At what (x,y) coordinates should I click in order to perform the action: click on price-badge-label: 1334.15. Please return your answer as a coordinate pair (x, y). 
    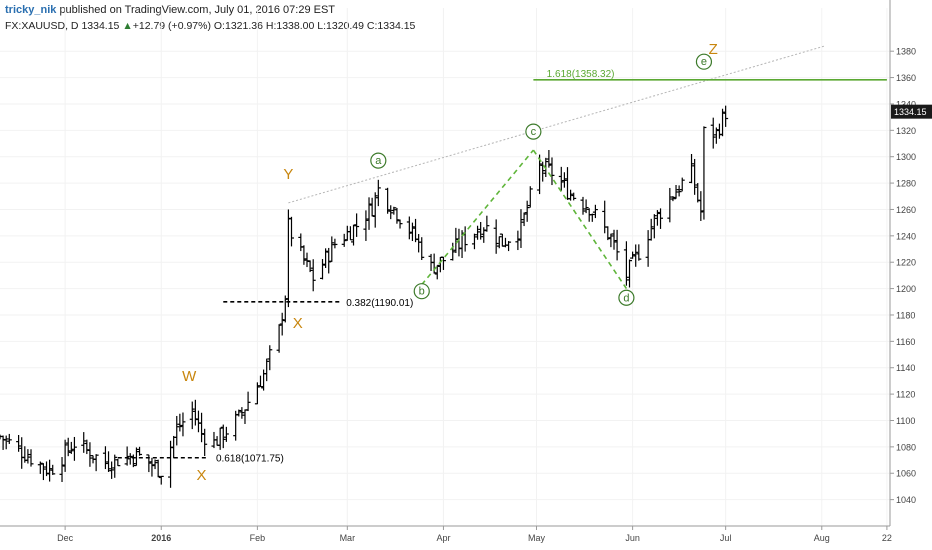
    Looking at the image, I should click on (910, 112).